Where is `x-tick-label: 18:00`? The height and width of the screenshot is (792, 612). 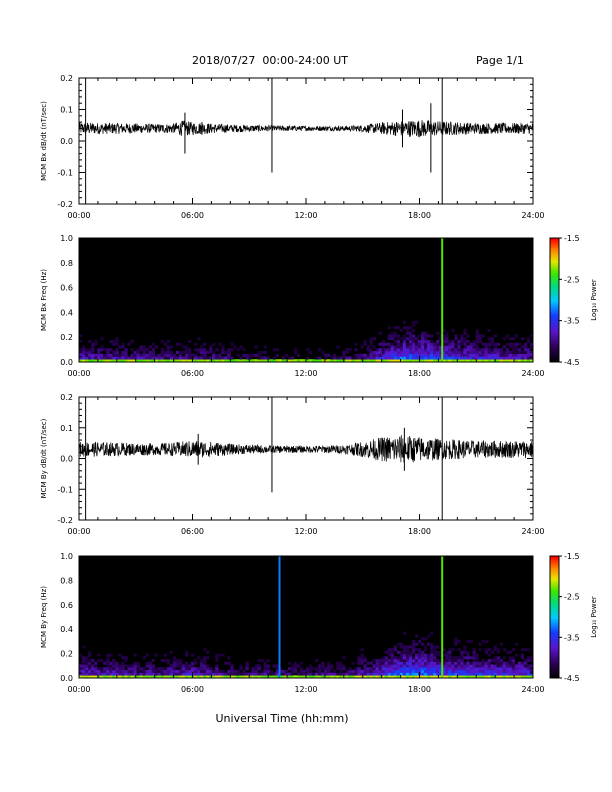
x-tick-label: 18:00 is located at coordinates (419, 689).